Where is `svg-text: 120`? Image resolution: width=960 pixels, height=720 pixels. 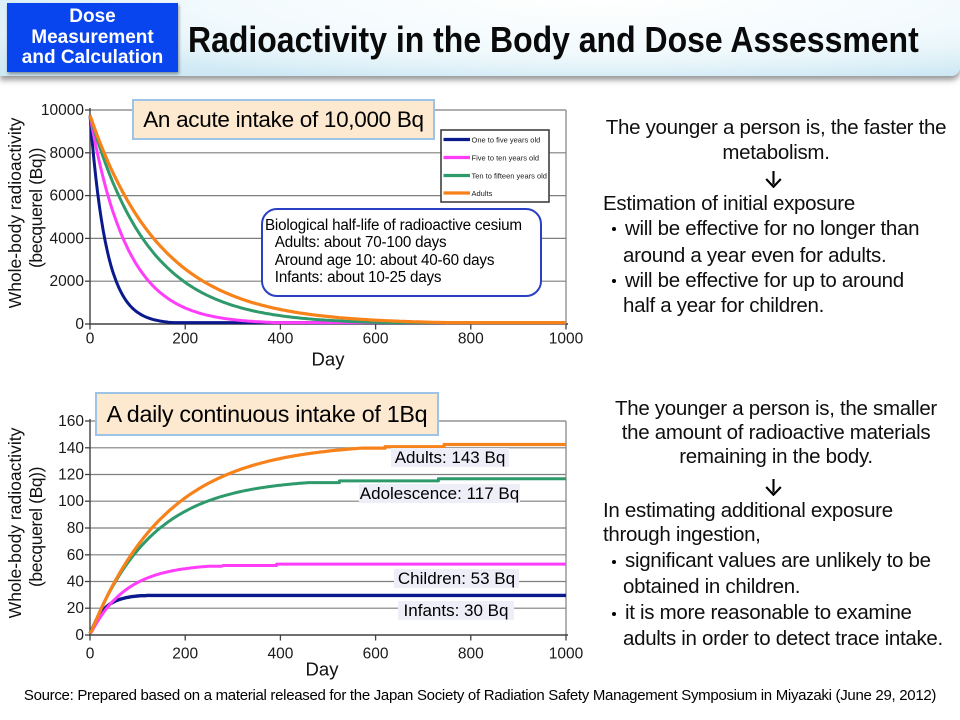 svg-text: 120 is located at coordinates (71, 475).